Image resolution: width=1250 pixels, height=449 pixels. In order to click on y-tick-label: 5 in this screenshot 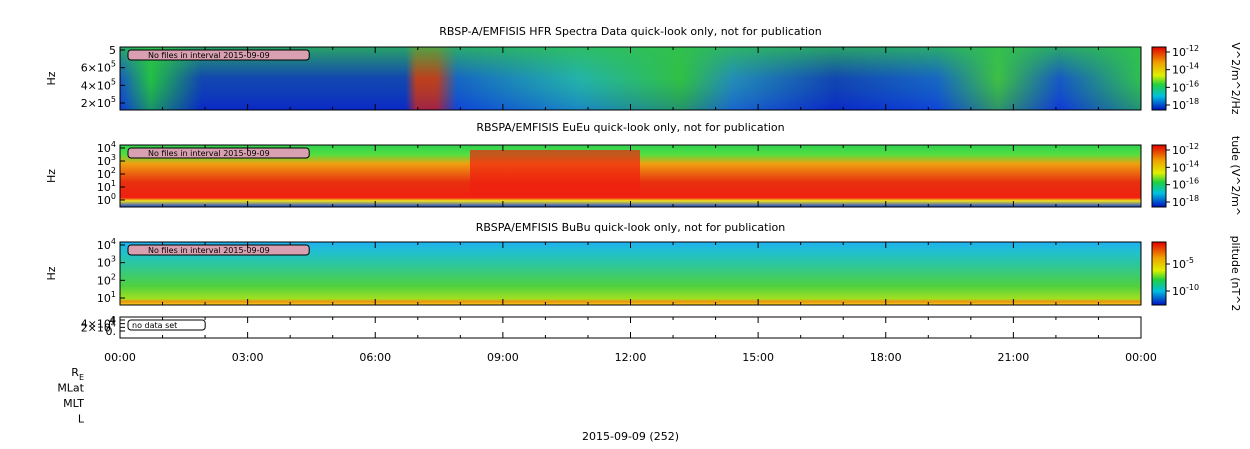, I will do `click(112, 50)`.